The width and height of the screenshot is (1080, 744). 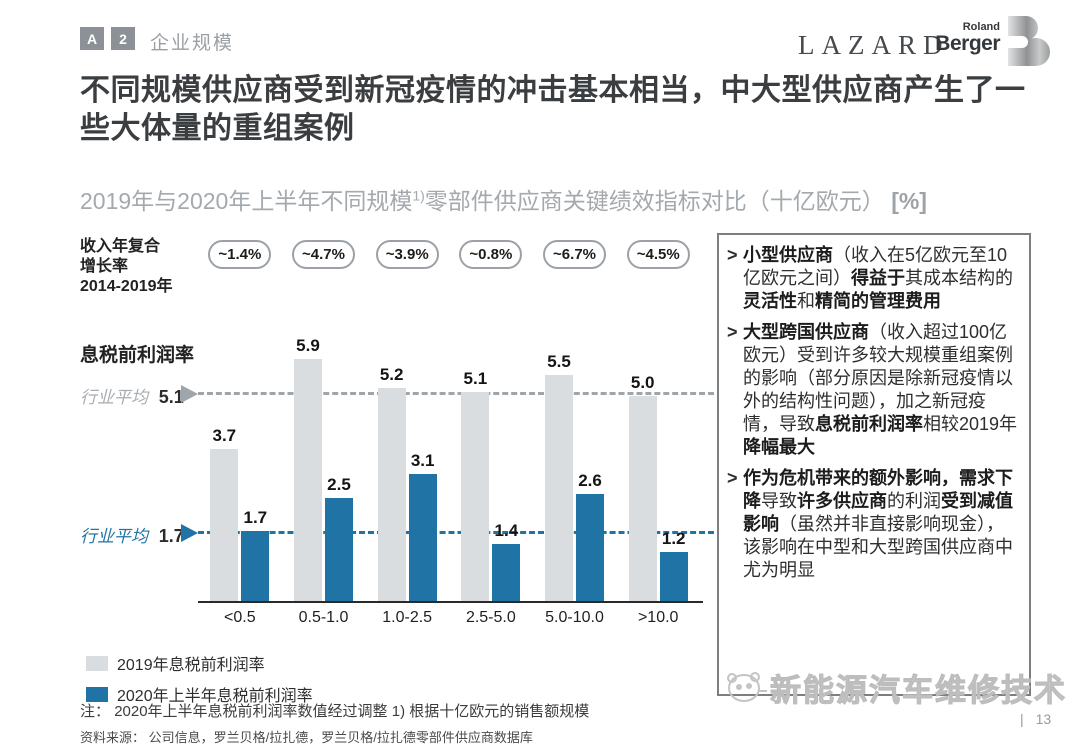 What do you see at coordinates (673, 465) in the screenshot?
I see `bar-wrap: 1.2` at bounding box center [673, 465].